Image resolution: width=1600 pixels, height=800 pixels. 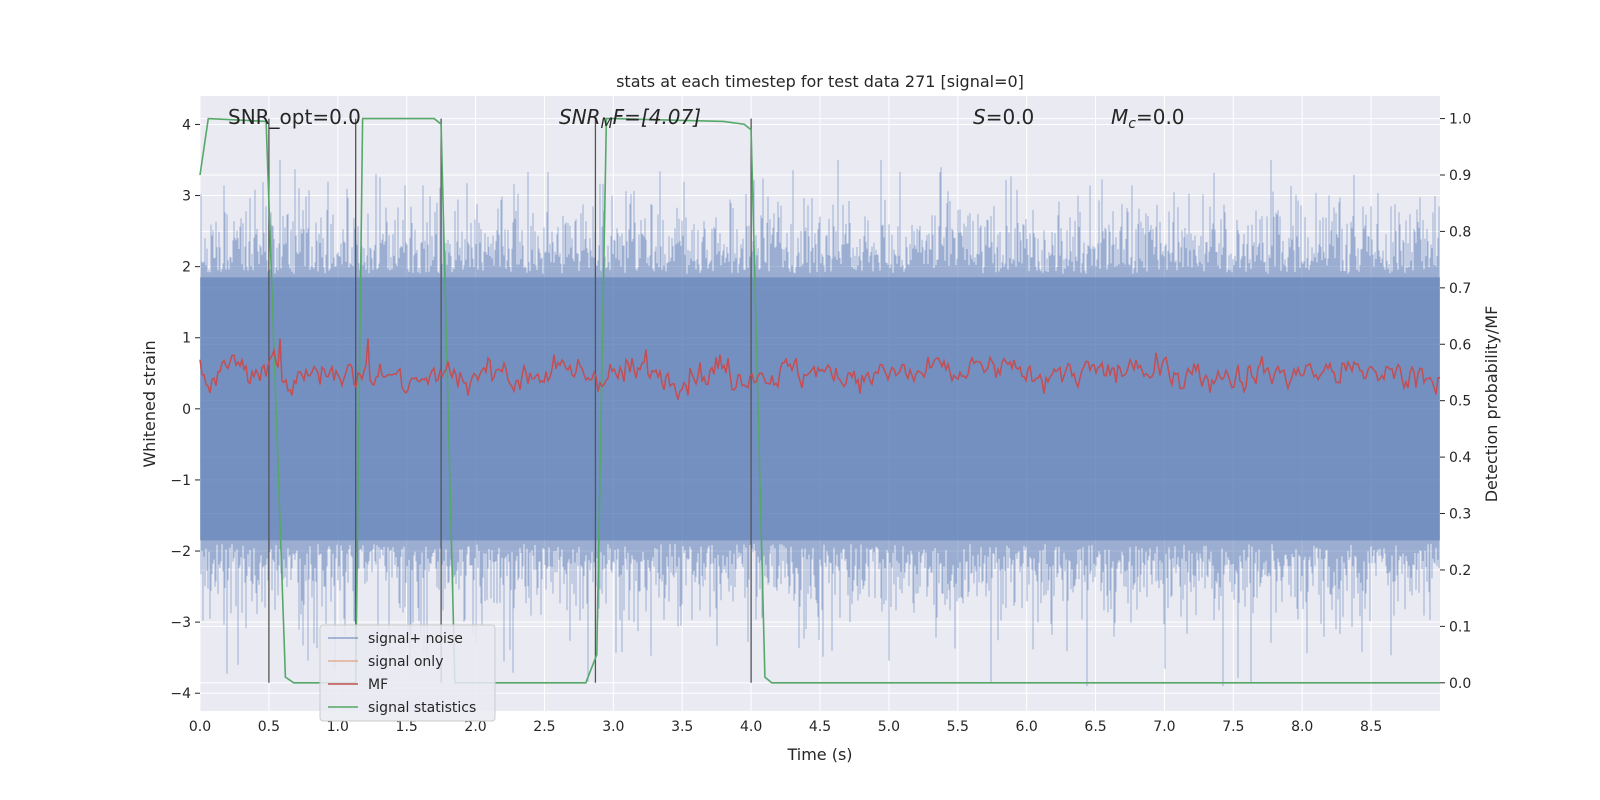 What do you see at coordinates (407, 727) in the screenshot?
I see `x-tick-label: 1.5` at bounding box center [407, 727].